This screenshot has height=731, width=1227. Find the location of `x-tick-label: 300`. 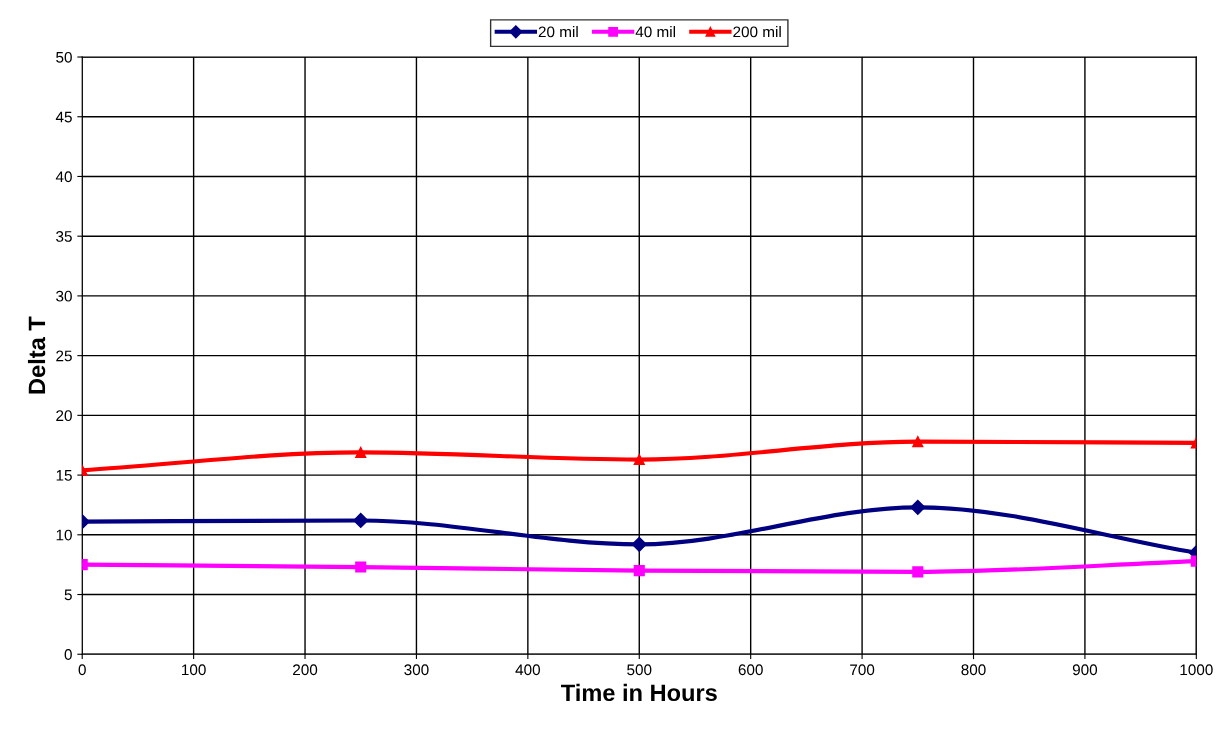

x-tick-label: 300 is located at coordinates (416, 670).